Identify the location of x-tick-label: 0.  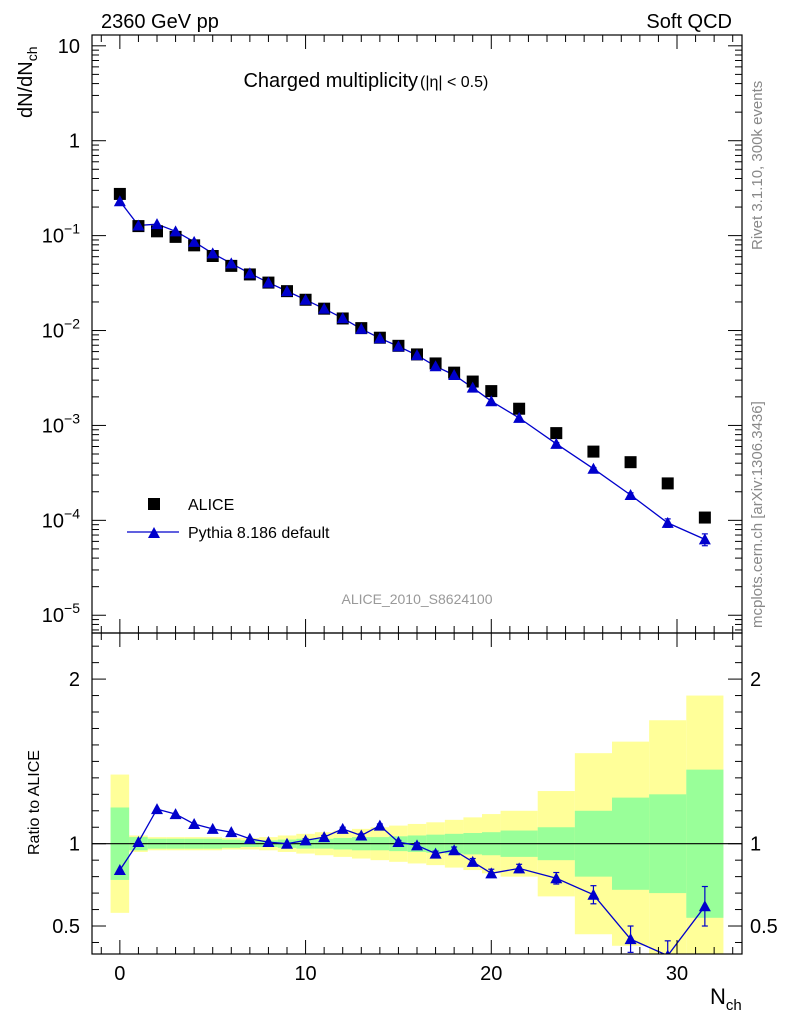
(119, 974).